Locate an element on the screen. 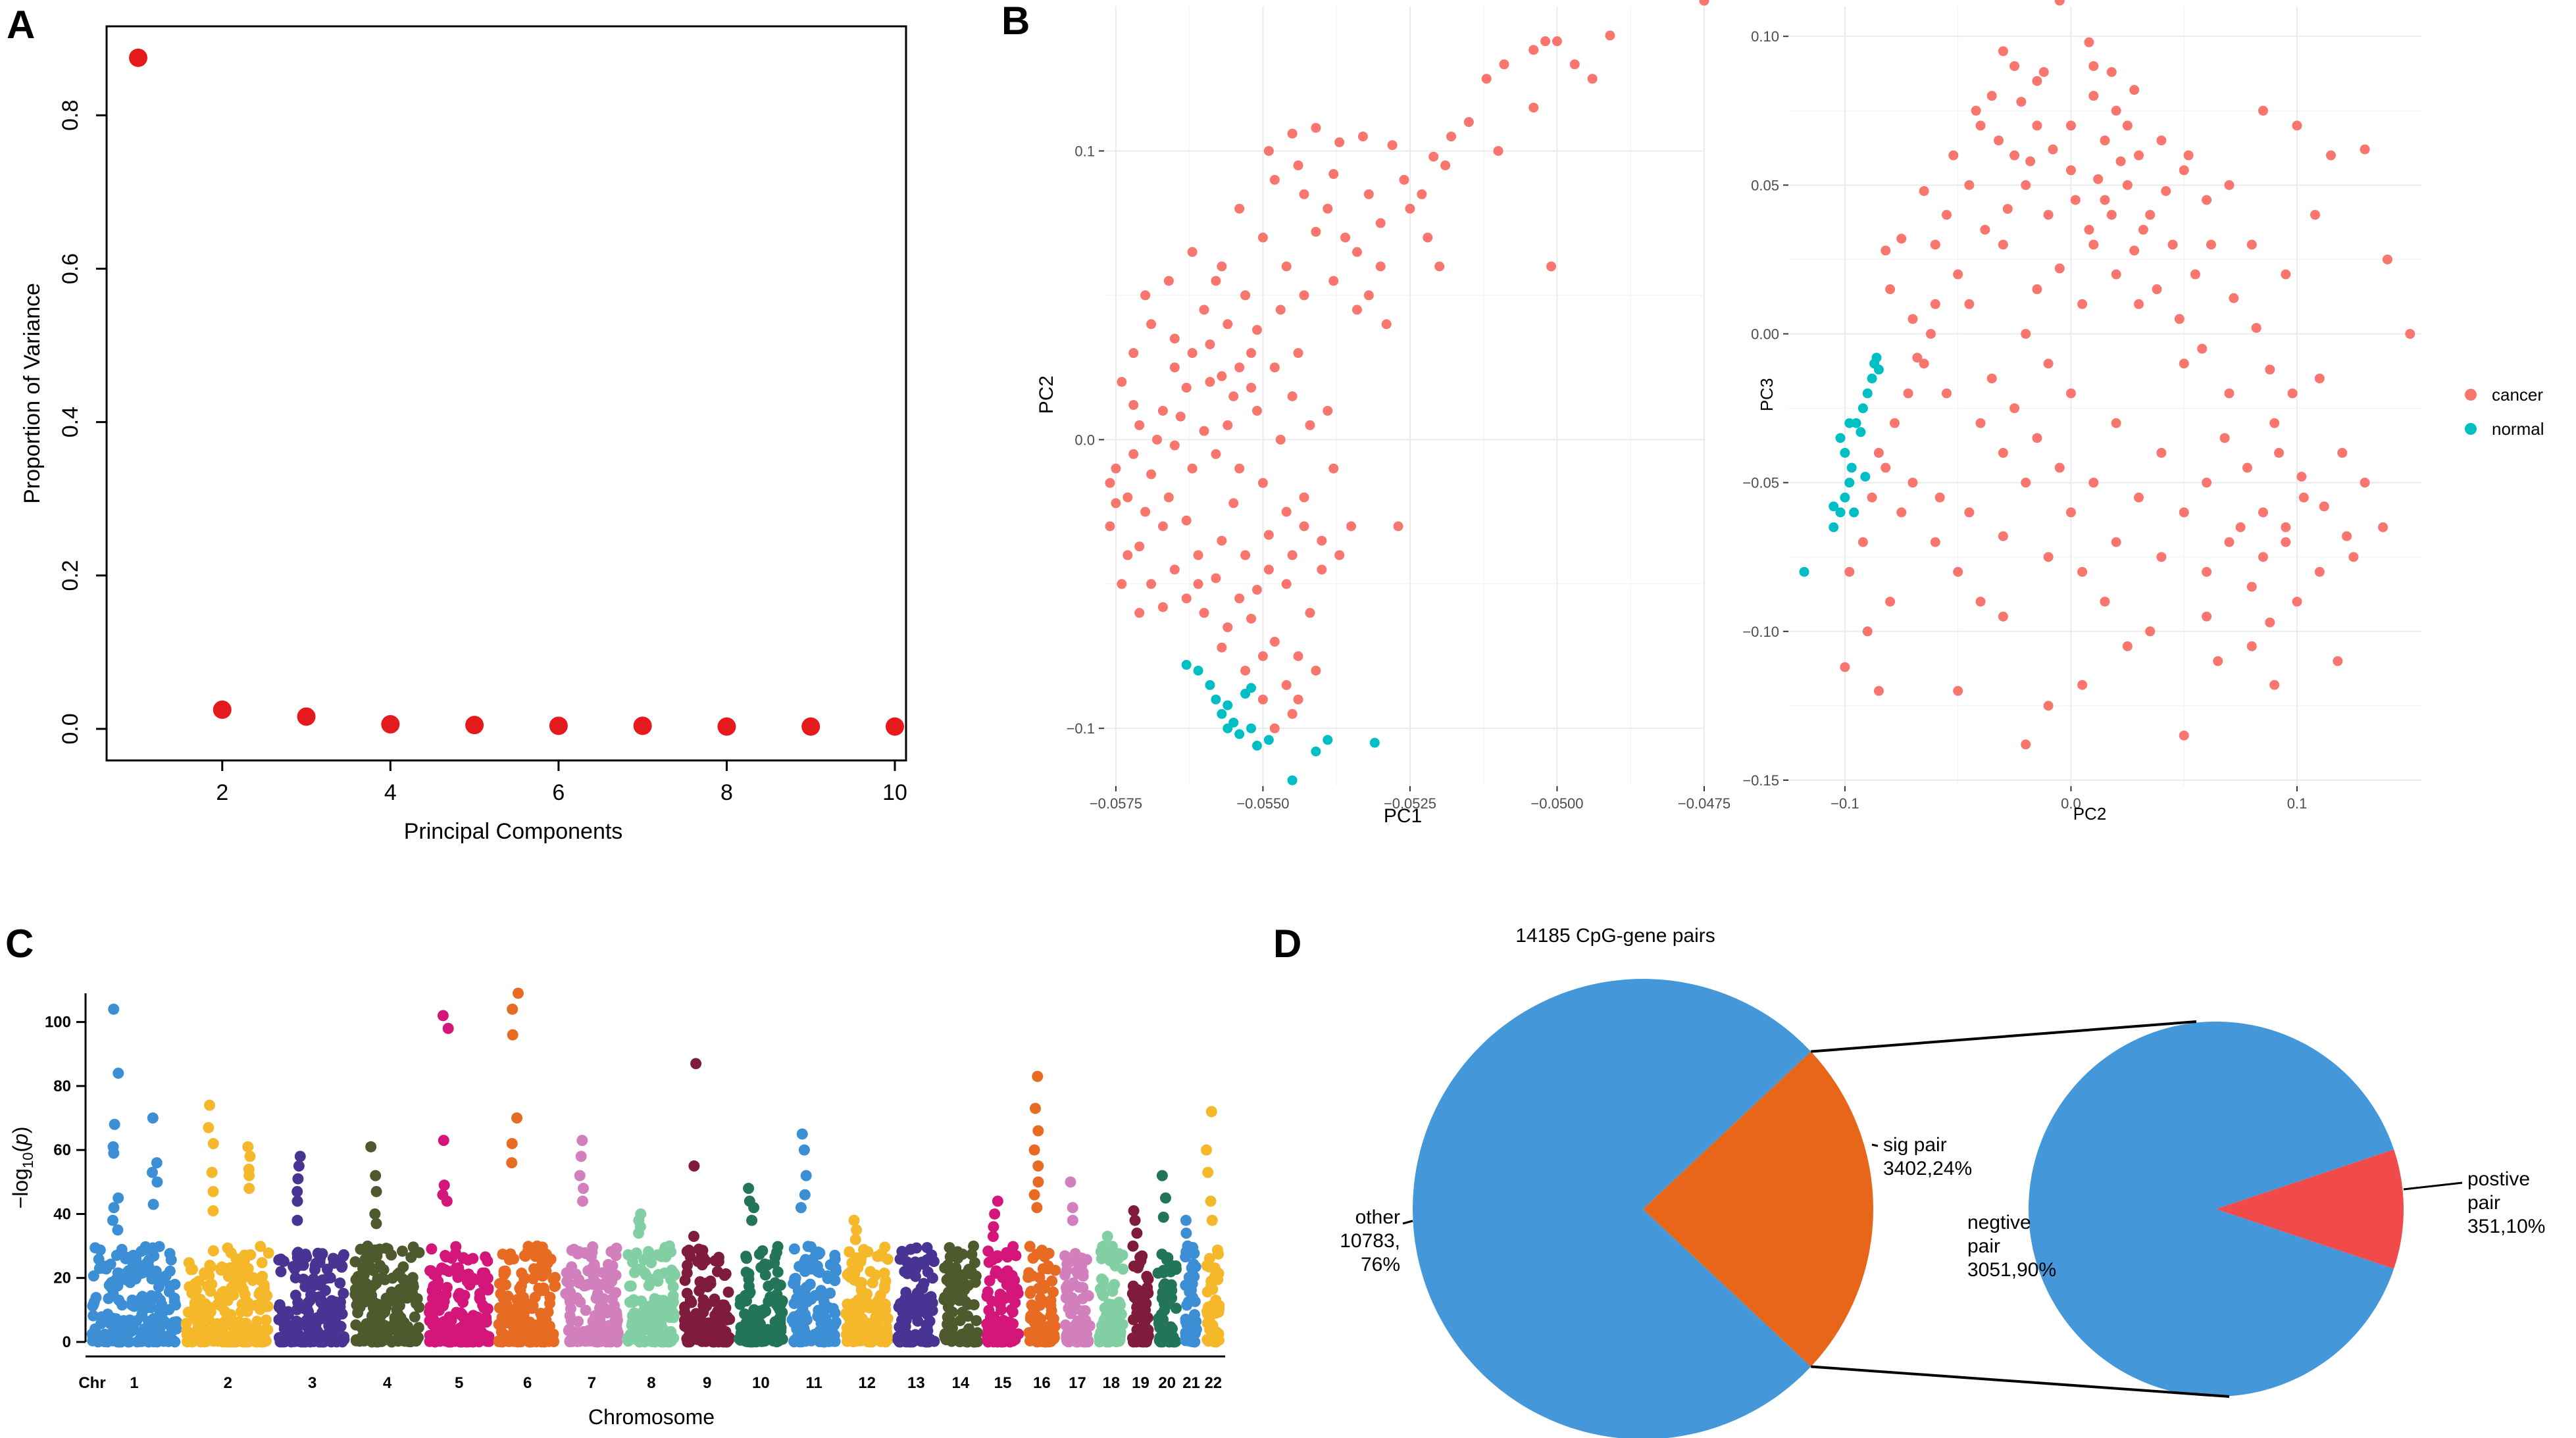 The width and height of the screenshot is (2576, 1438). manhattan-point-chr18 is located at coordinates (1107, 1237).